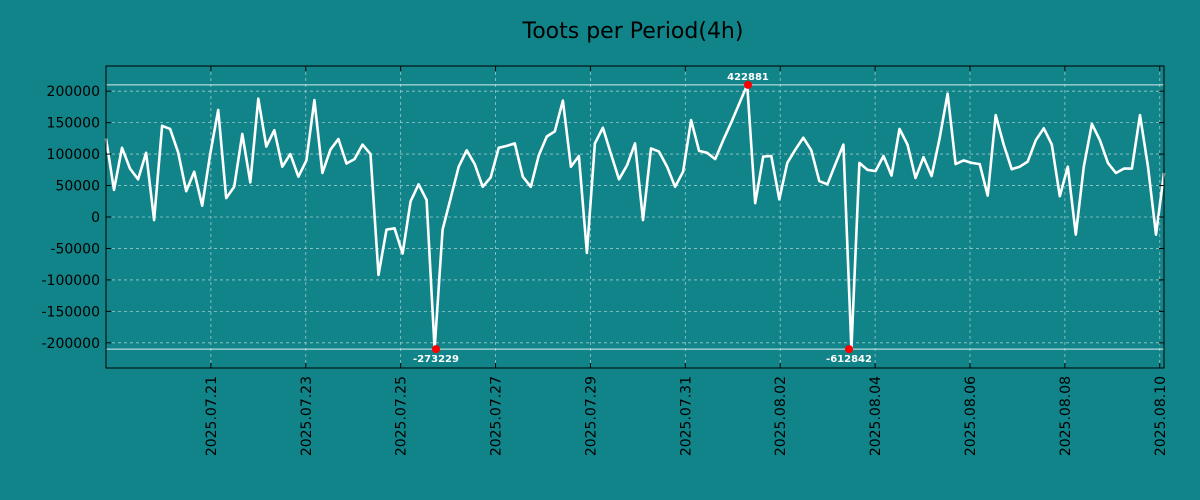 The height and width of the screenshot is (500, 1200). I want to click on x-tick-label: 2025.07.25, so click(402, 416).